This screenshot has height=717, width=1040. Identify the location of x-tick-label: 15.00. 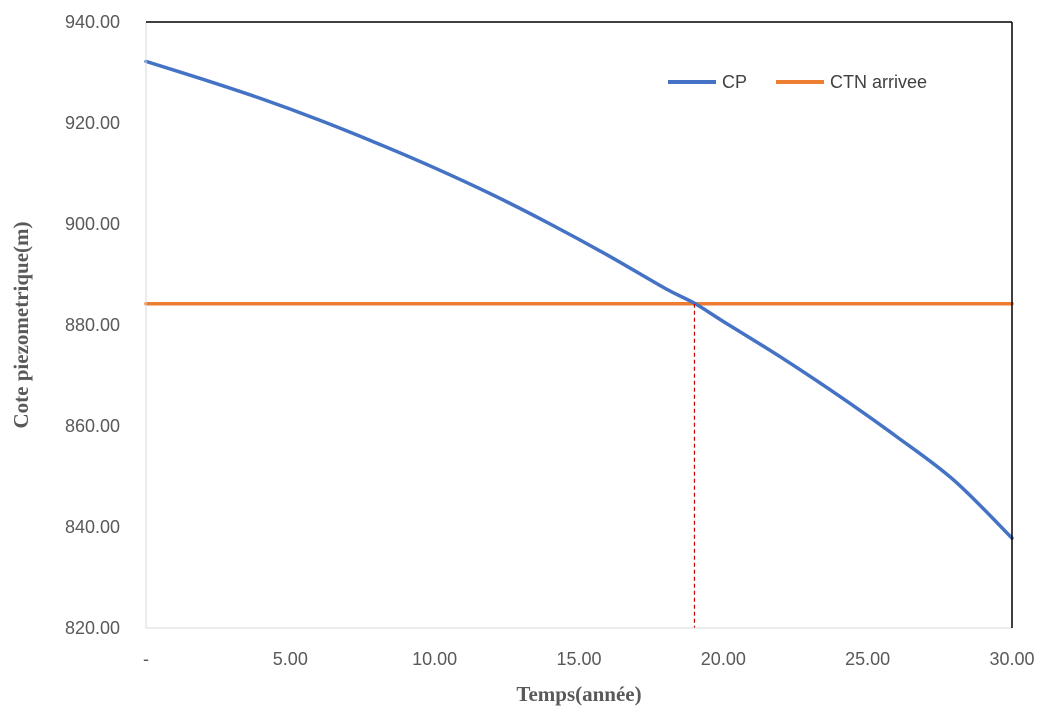
(578, 659).